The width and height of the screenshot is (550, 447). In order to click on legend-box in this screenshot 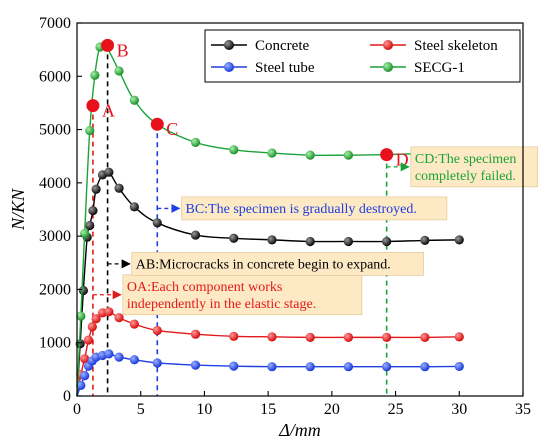, I will do `click(362, 56)`.